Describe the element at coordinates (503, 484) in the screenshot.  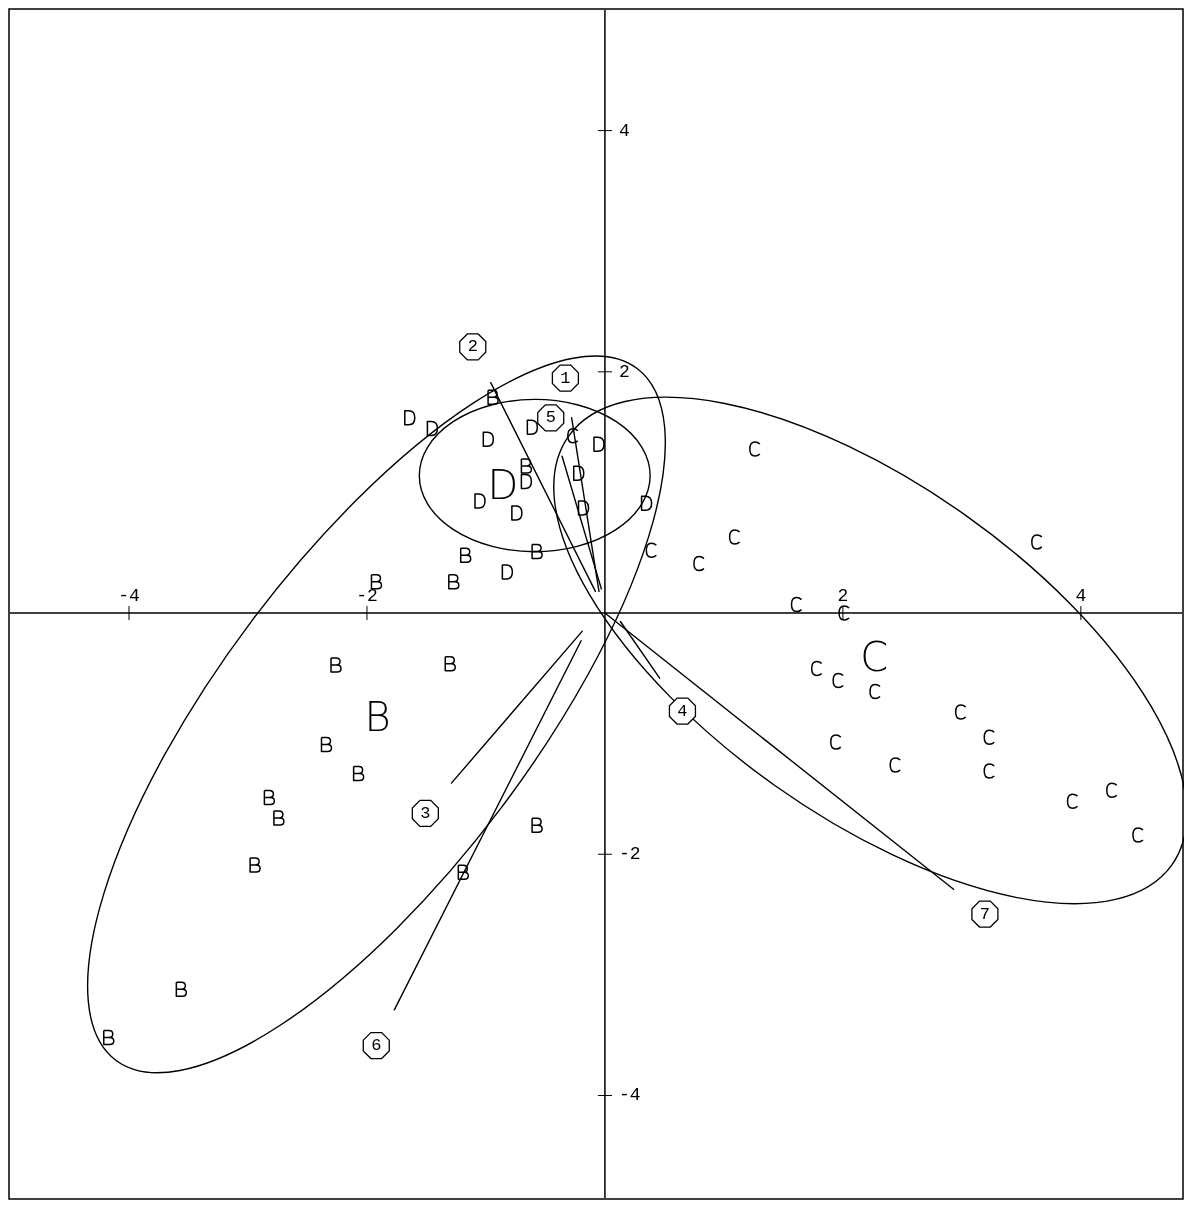
I see `legend-label: D` at that location.